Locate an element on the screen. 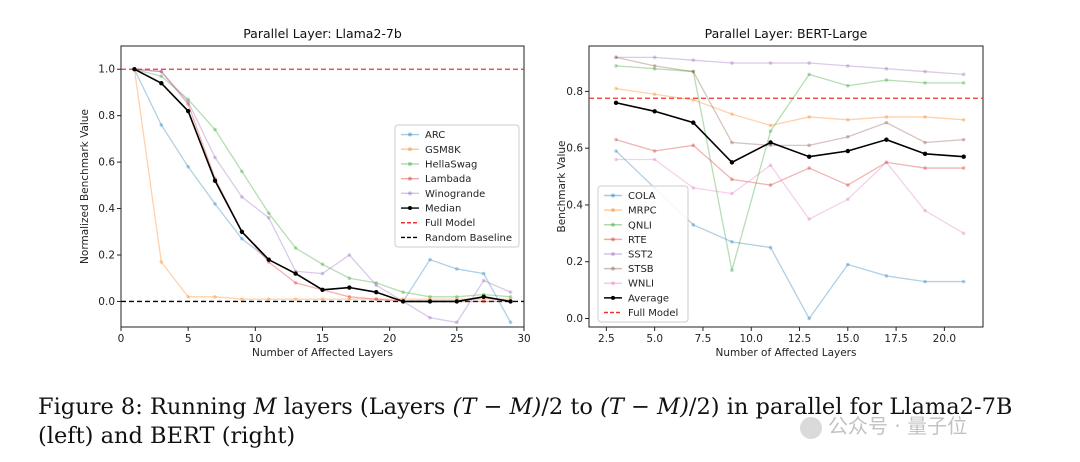  llama-y-tick-label: 0.6 is located at coordinates (106, 163).